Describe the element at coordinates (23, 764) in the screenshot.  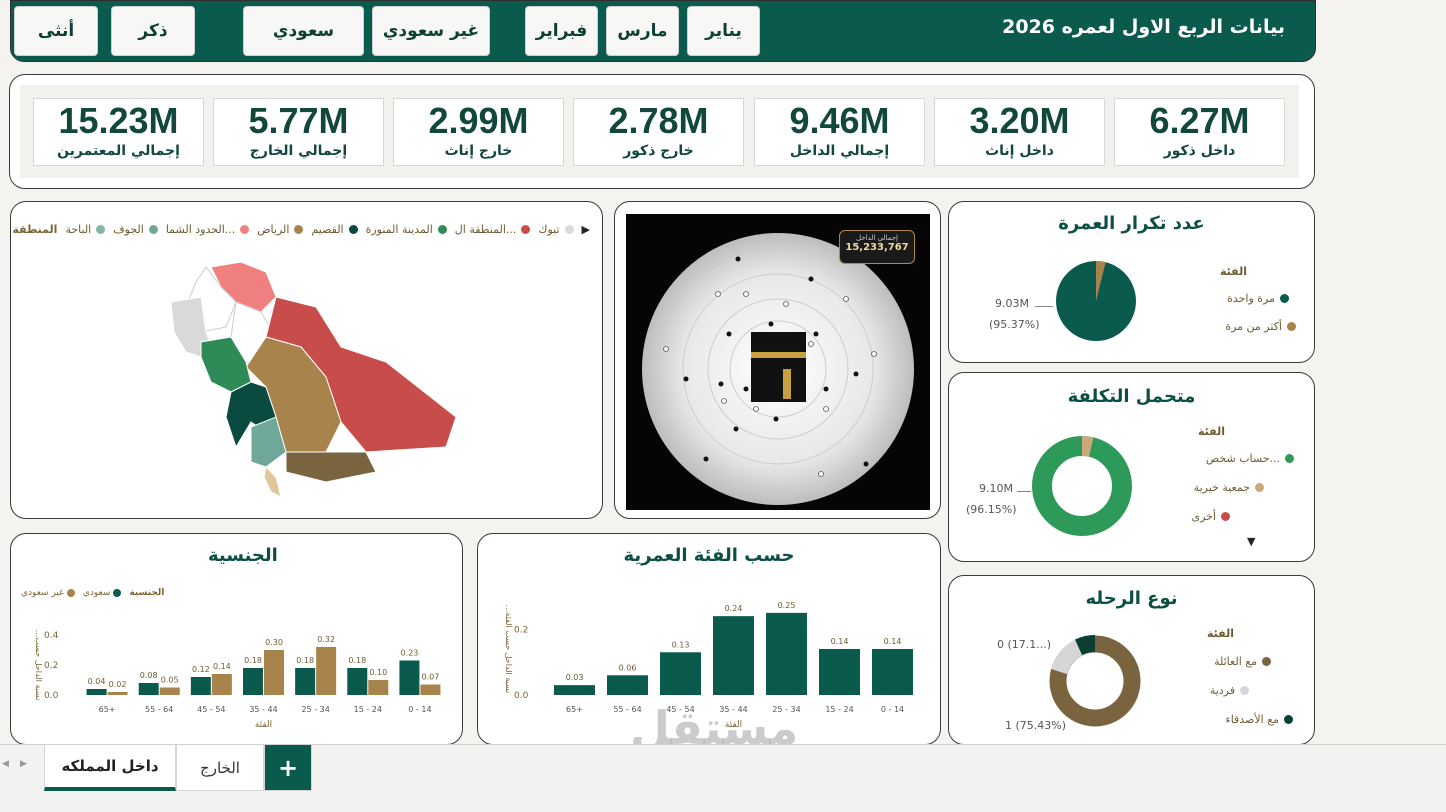
I see `scroll-right-icon: ▶` at that location.